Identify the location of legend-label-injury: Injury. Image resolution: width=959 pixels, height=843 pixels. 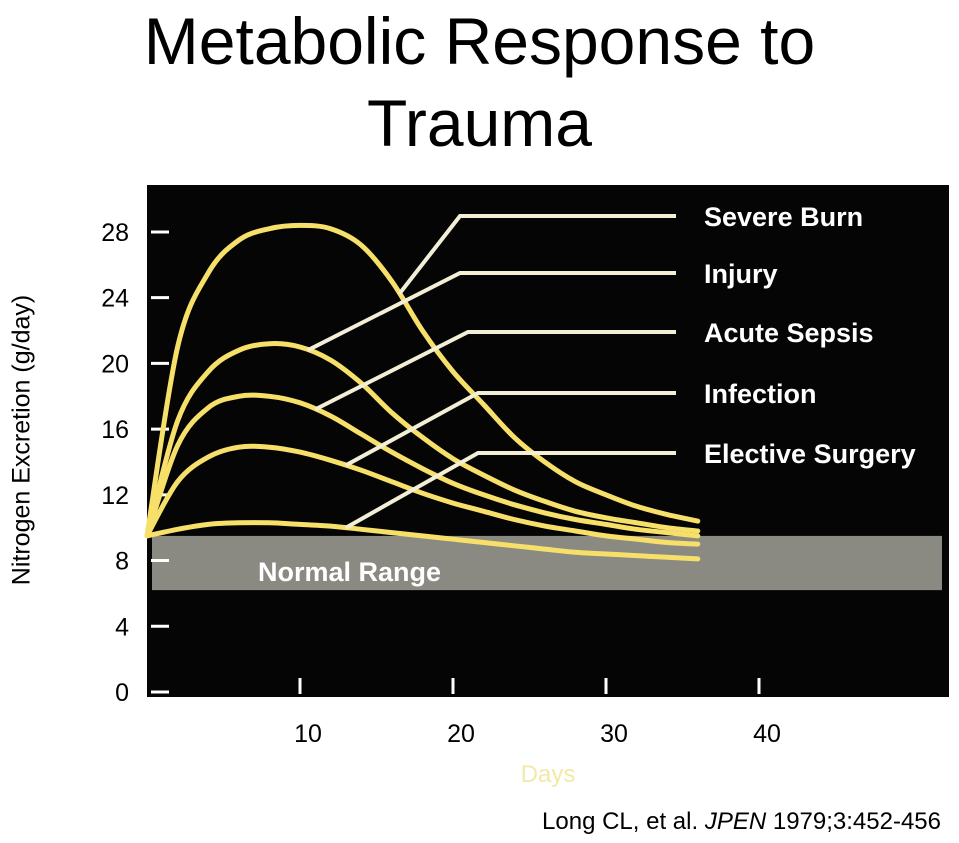
(741, 274).